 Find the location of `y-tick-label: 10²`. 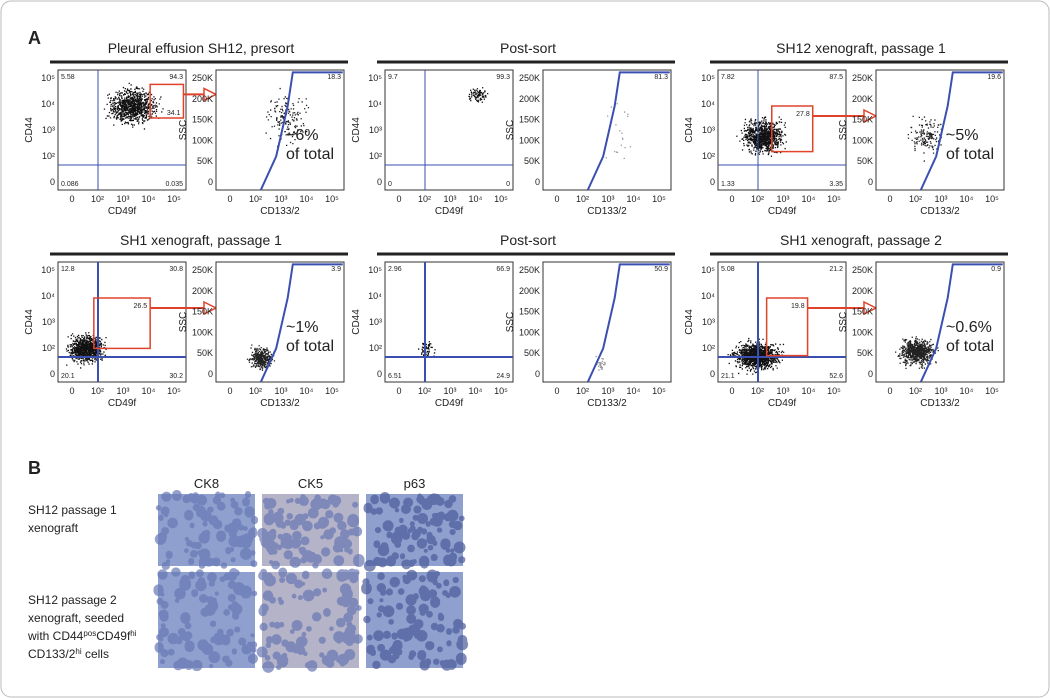

y-tick-label: 10² is located at coordinates (708, 348).